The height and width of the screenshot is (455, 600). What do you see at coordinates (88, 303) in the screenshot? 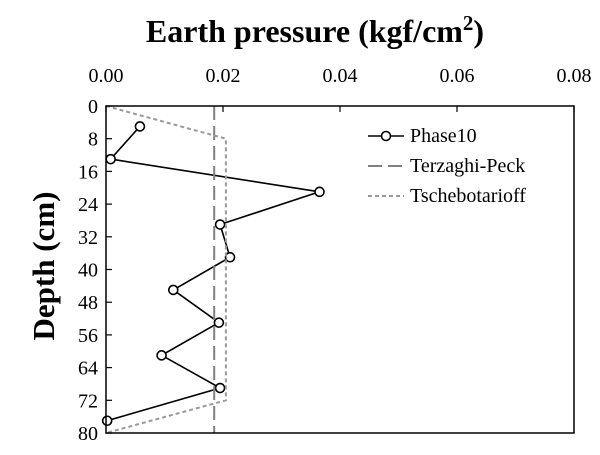
I see `y-tick-label: 48` at bounding box center [88, 303].